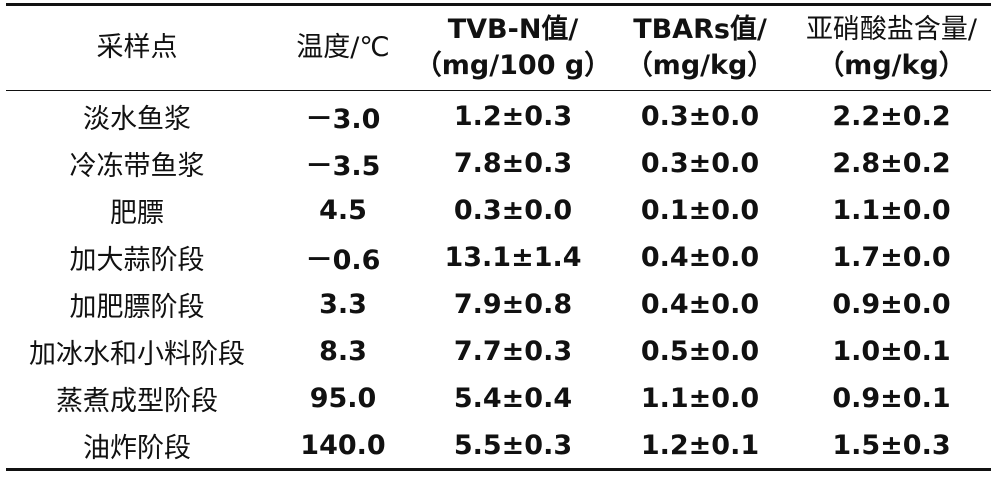 The width and height of the screenshot is (997, 477). What do you see at coordinates (700, 445) in the screenshot?
I see `cell-tbars: 1.2±0.1` at bounding box center [700, 445].